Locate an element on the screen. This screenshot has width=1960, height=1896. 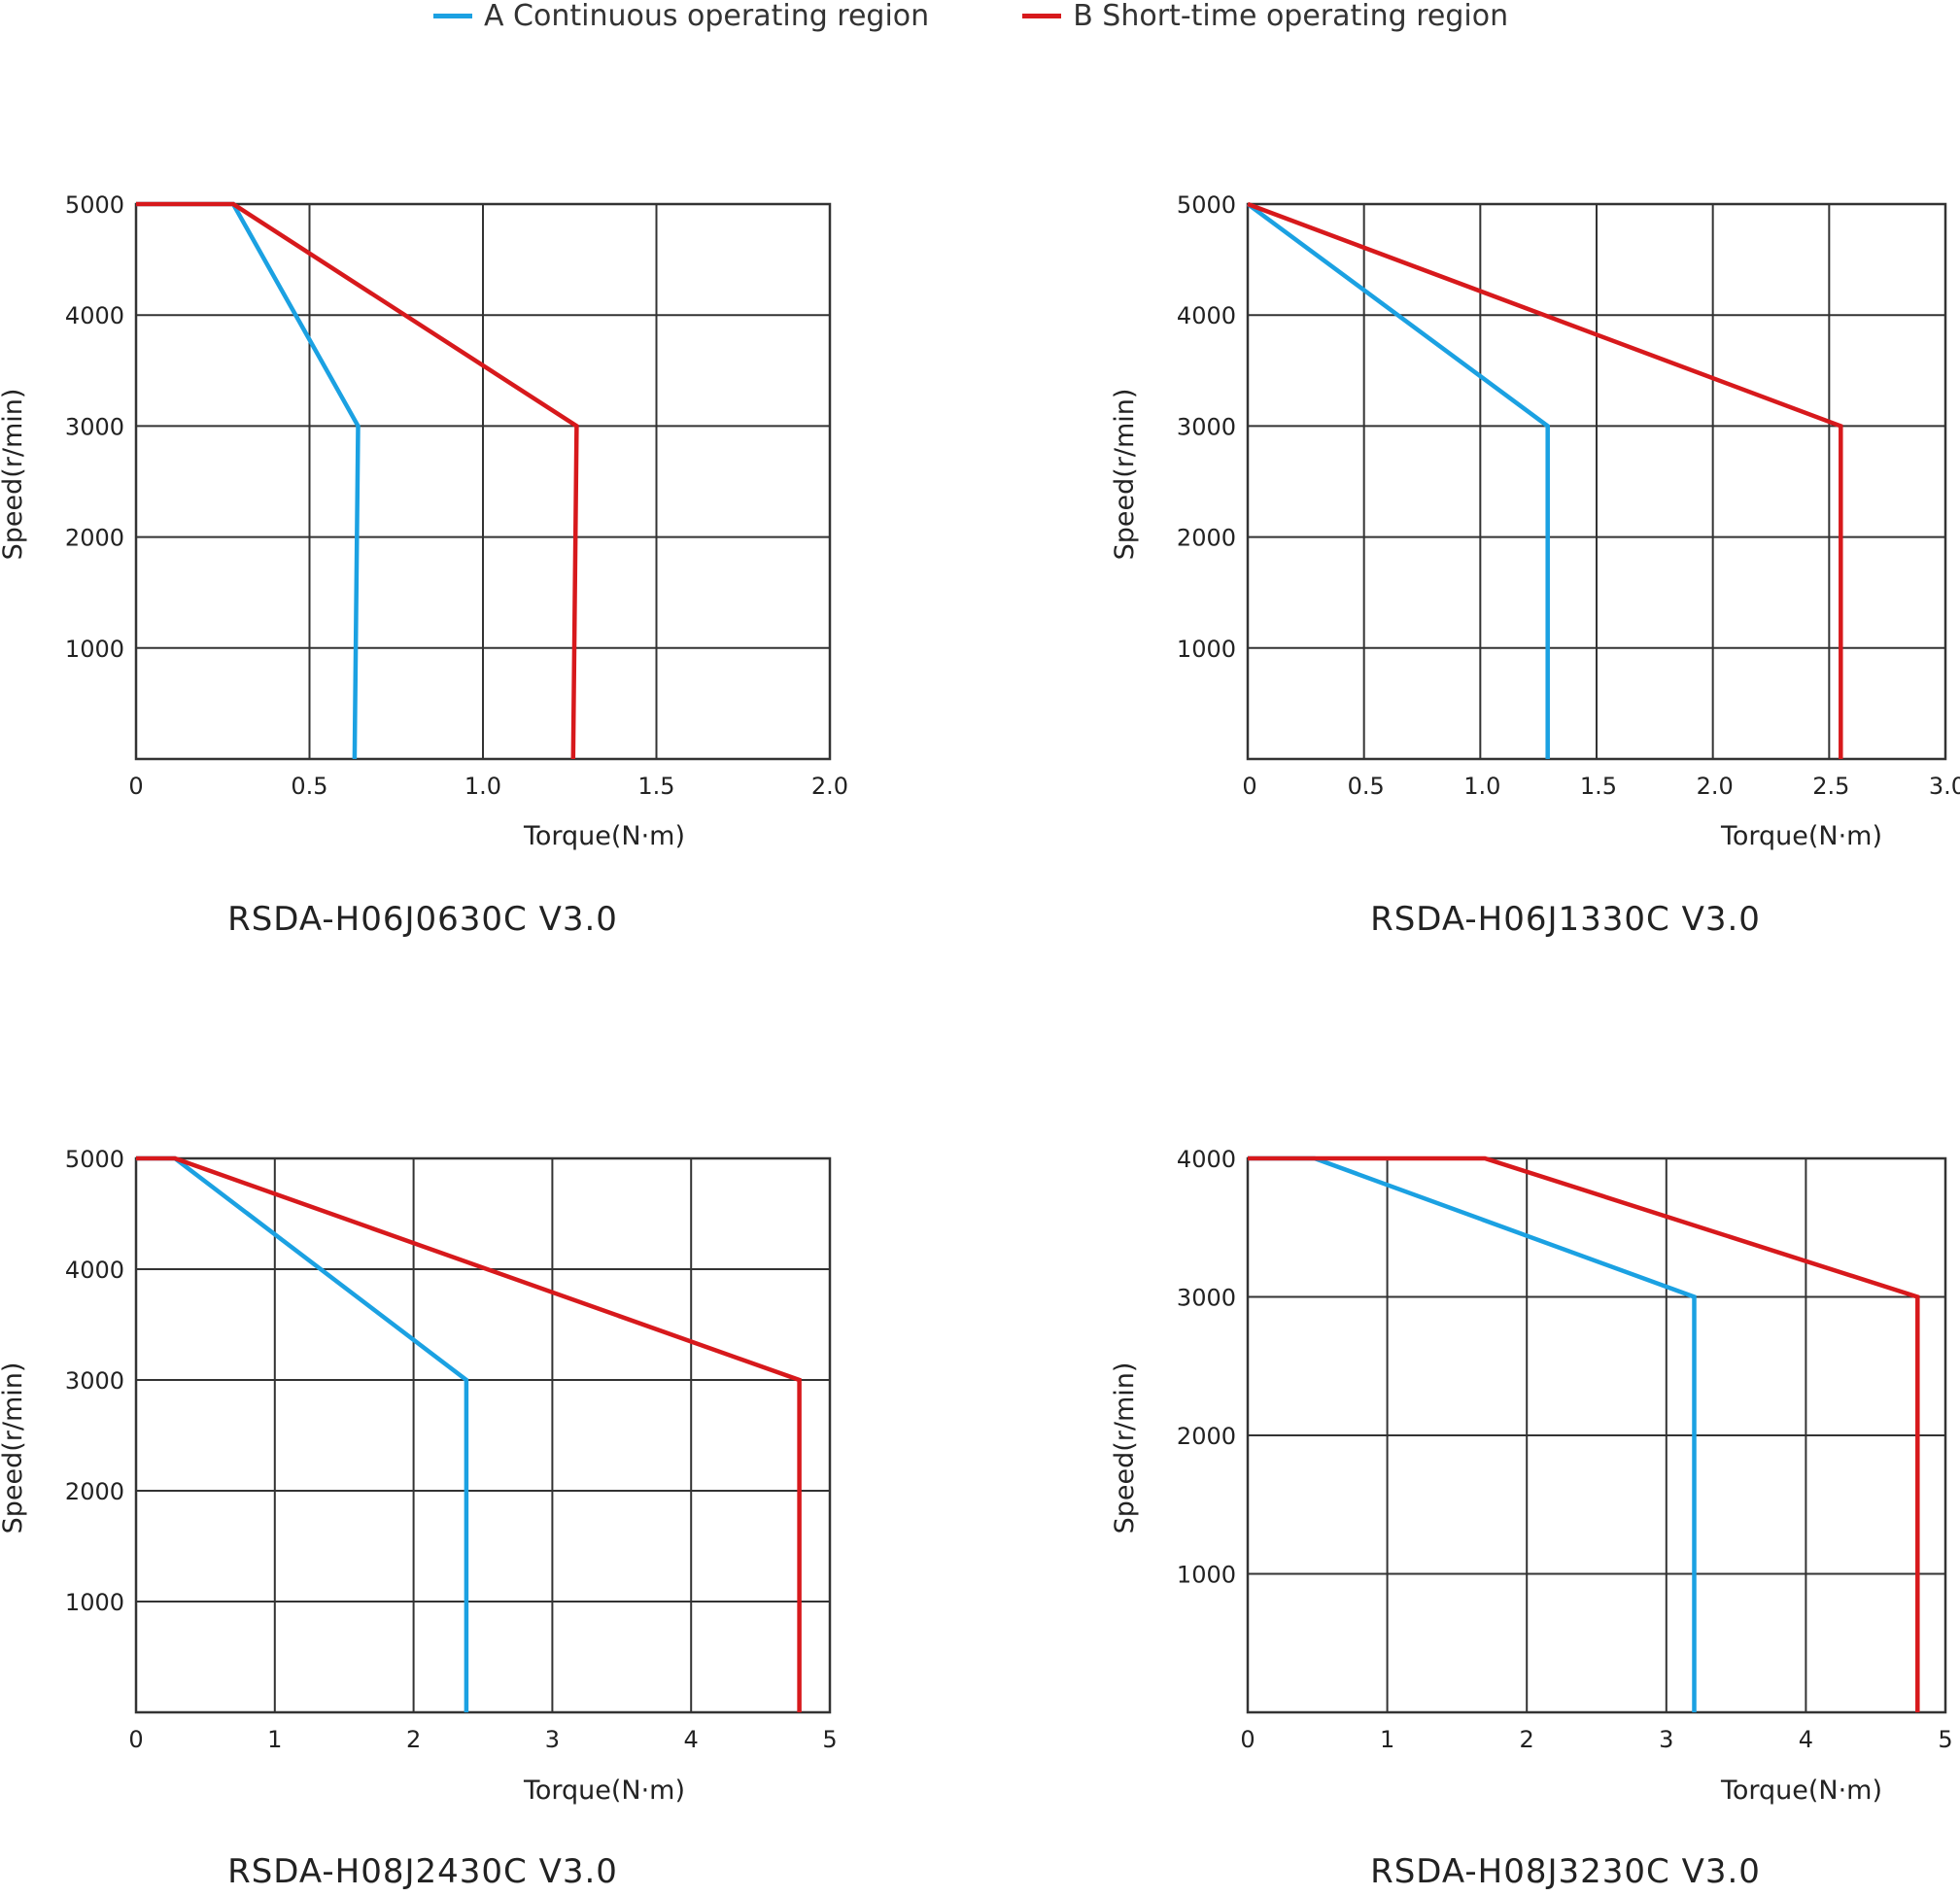
legend-item-short-time: B Short-time operating region is located at coordinates (1265, 16).